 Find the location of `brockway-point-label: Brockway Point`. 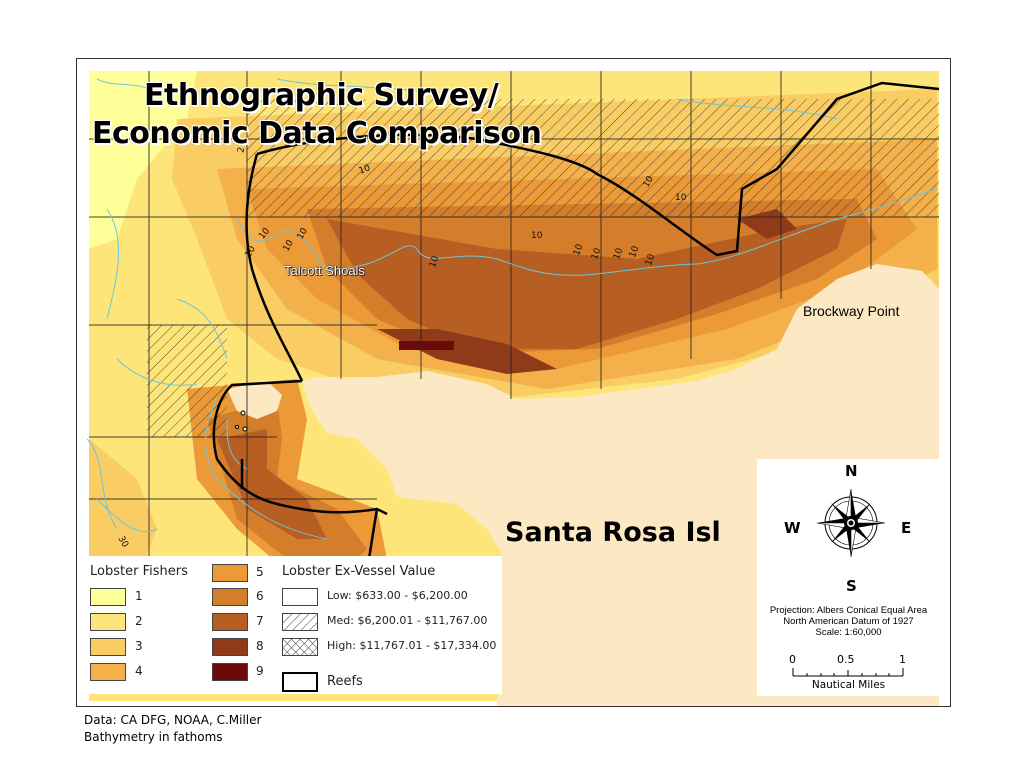

brockway-point-label: Brockway Point is located at coordinates (851, 311).